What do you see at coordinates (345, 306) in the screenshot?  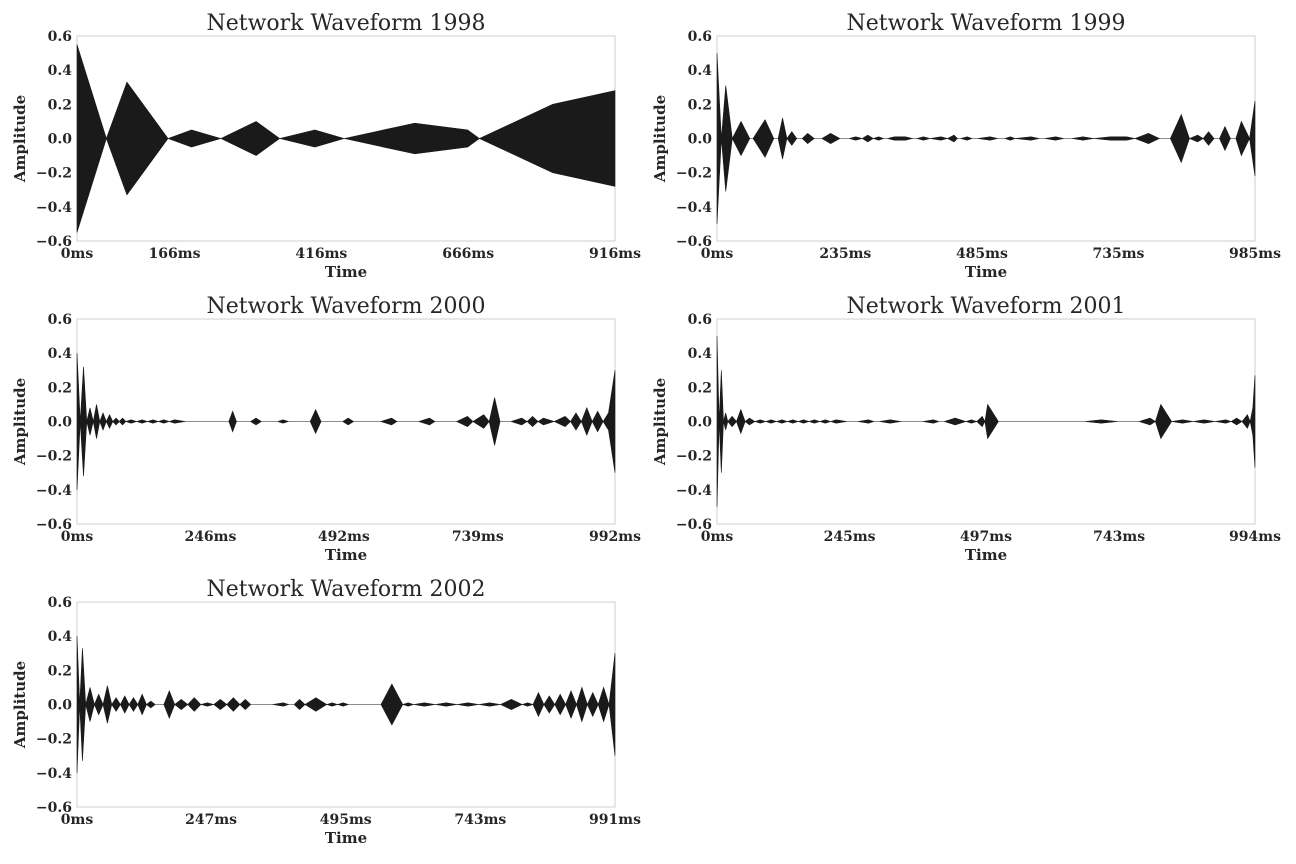 I see `chart-title: Network Waveform 2000` at bounding box center [345, 306].